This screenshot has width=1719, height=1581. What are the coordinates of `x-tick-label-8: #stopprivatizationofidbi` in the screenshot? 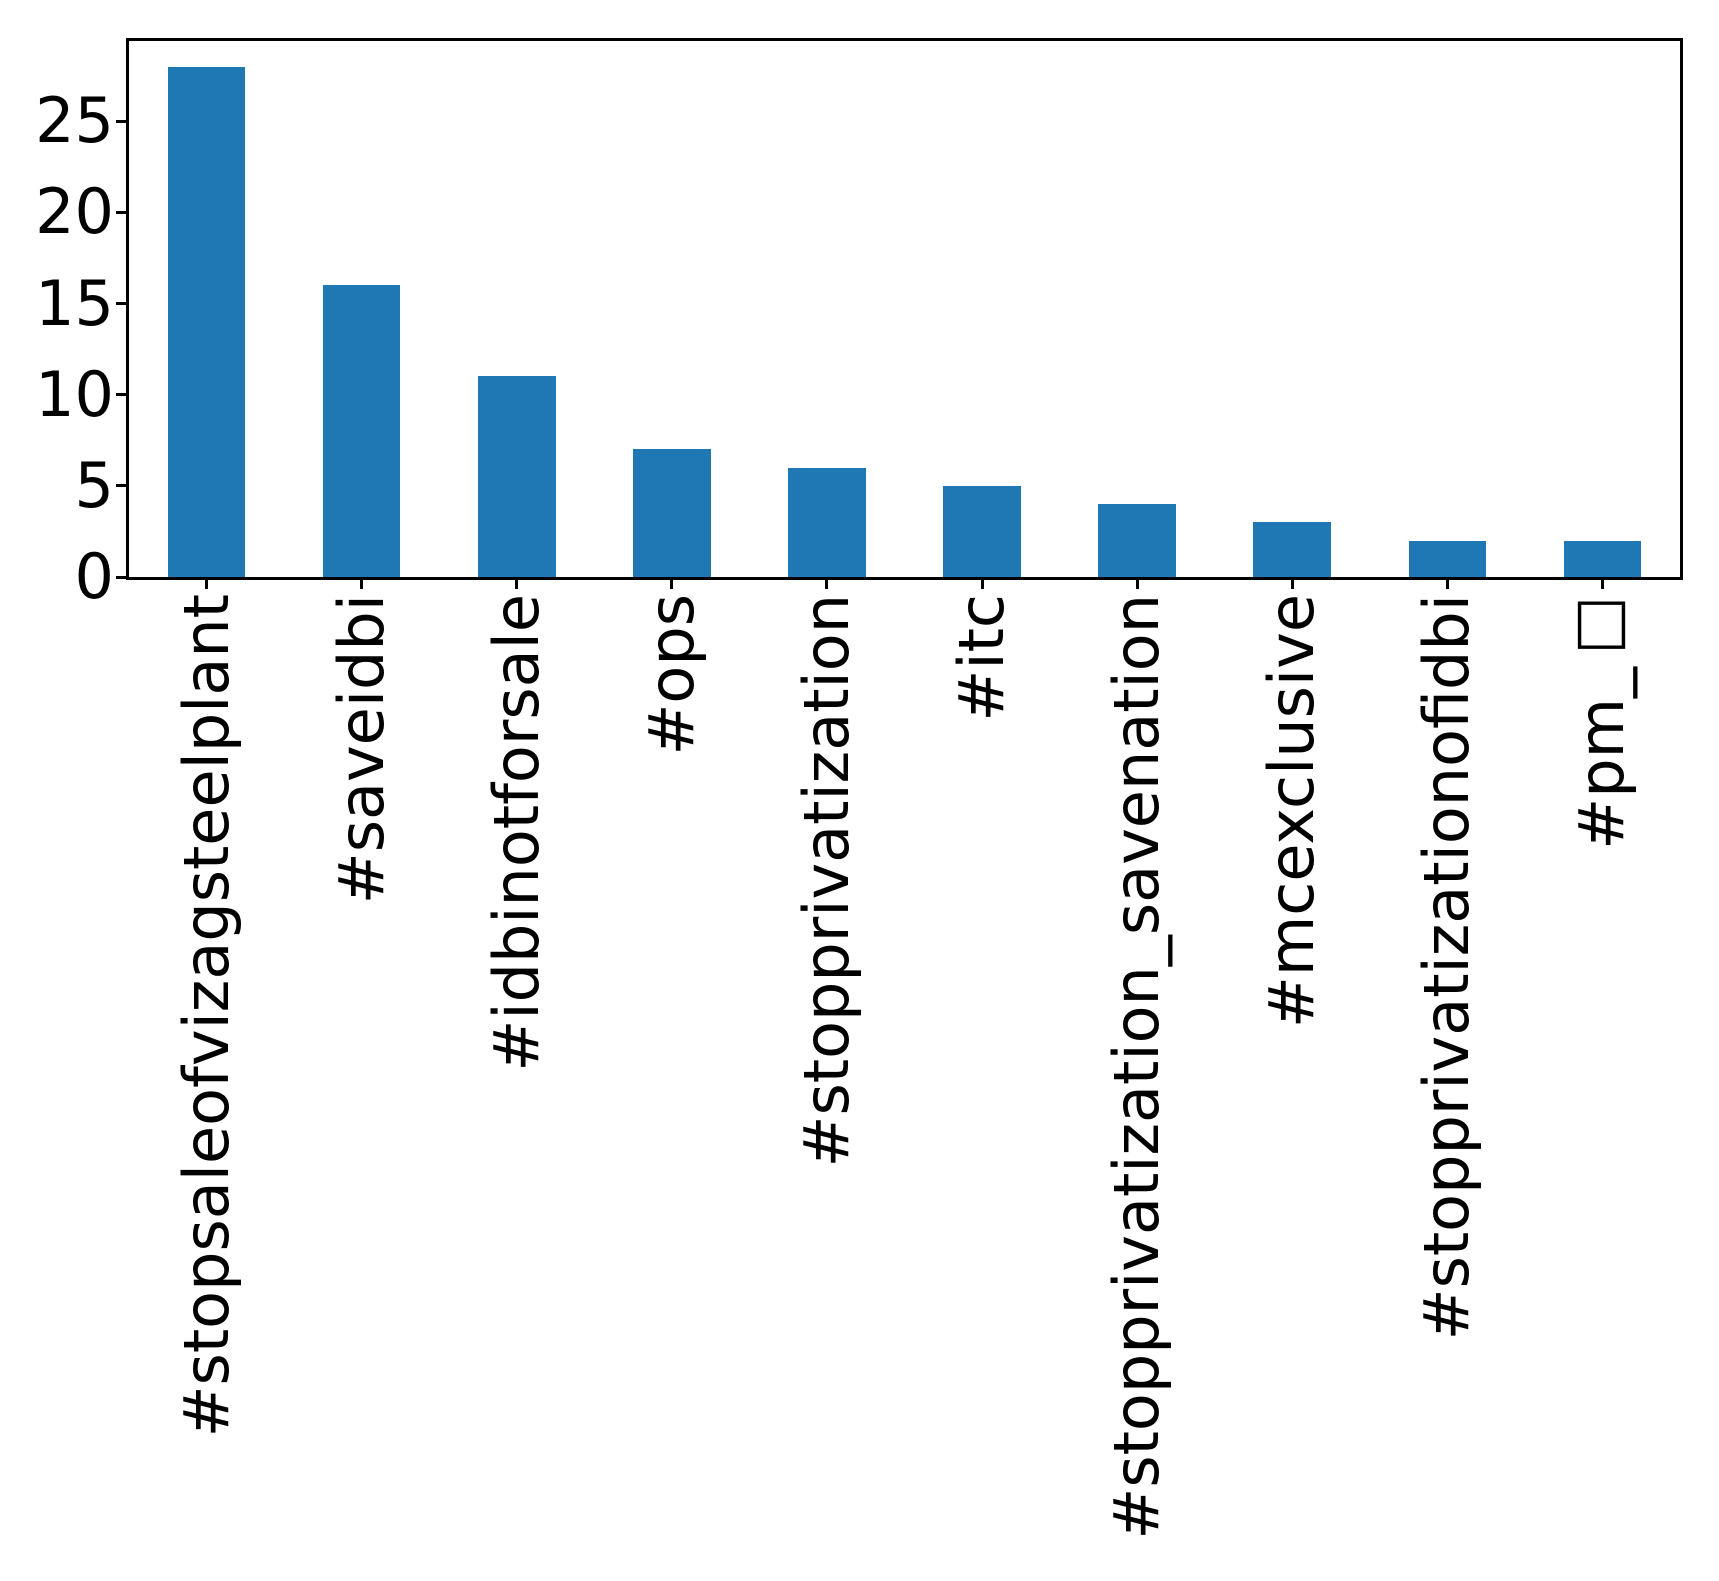 It's located at (1447, 967).